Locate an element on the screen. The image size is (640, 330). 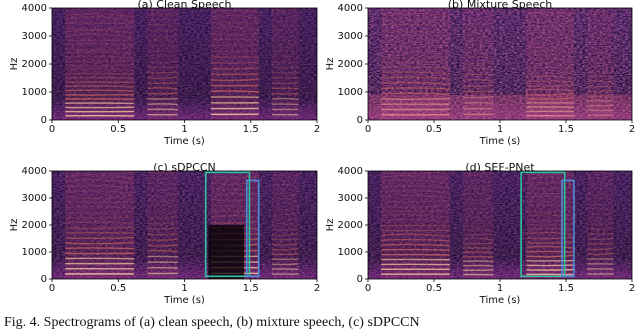
y-axis-label: Hz is located at coordinates (14, 64).